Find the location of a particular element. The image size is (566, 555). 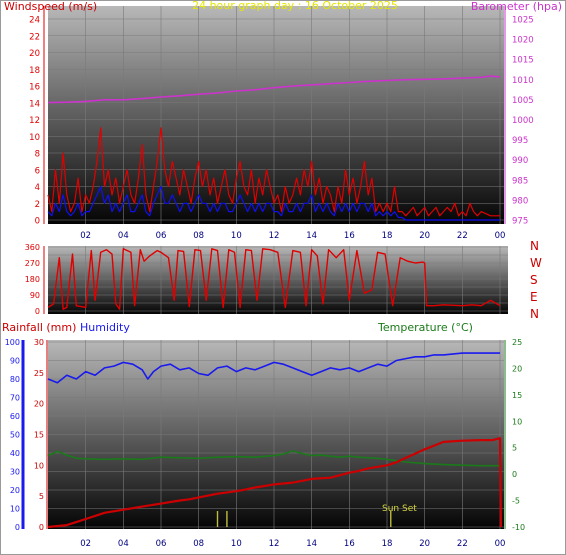

humidity-line is located at coordinates (273, 368).